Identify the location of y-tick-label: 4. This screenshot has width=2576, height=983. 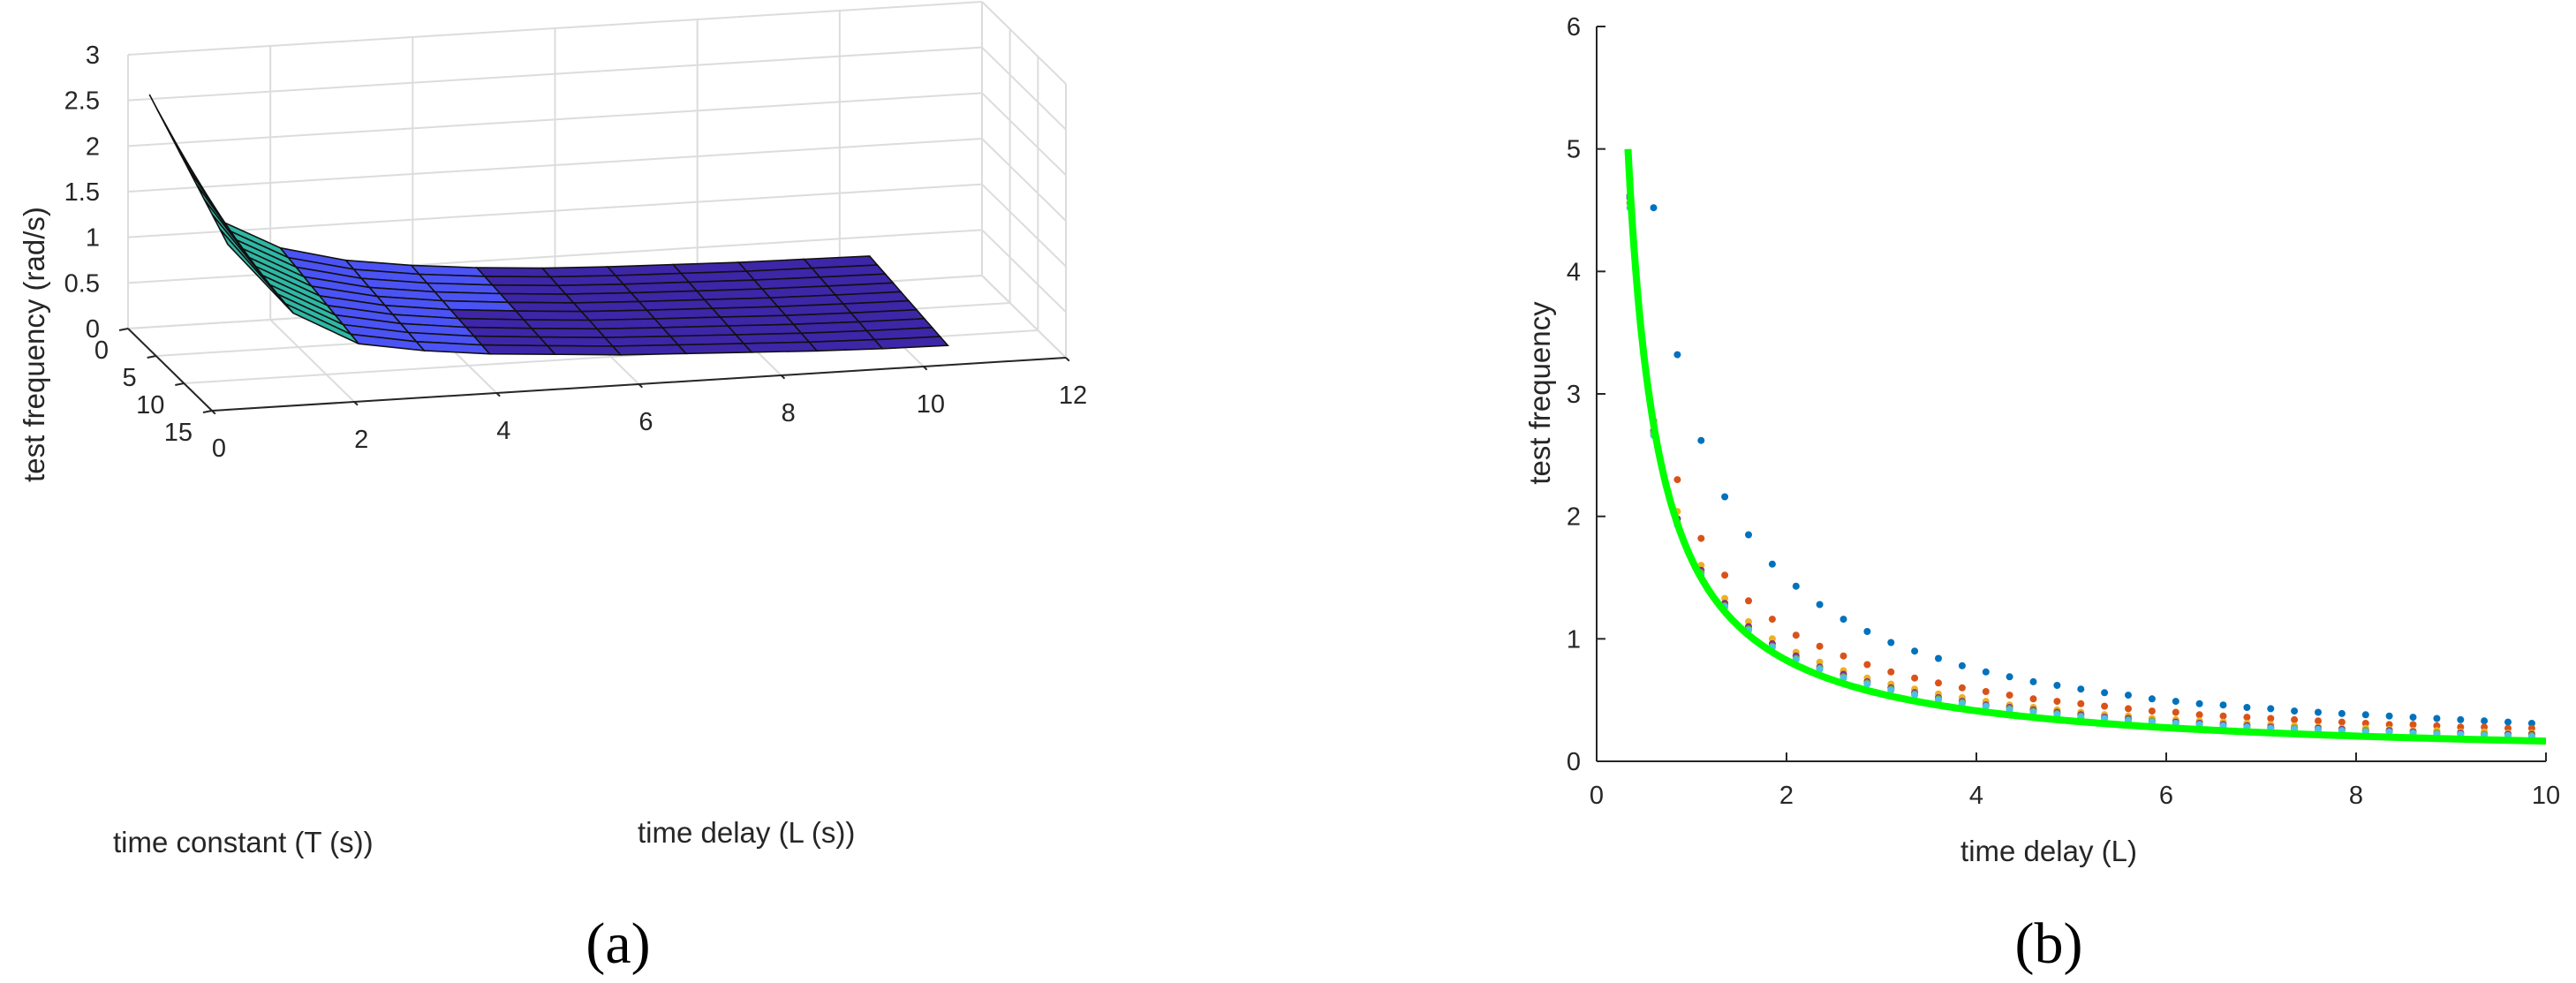
(1574, 272).